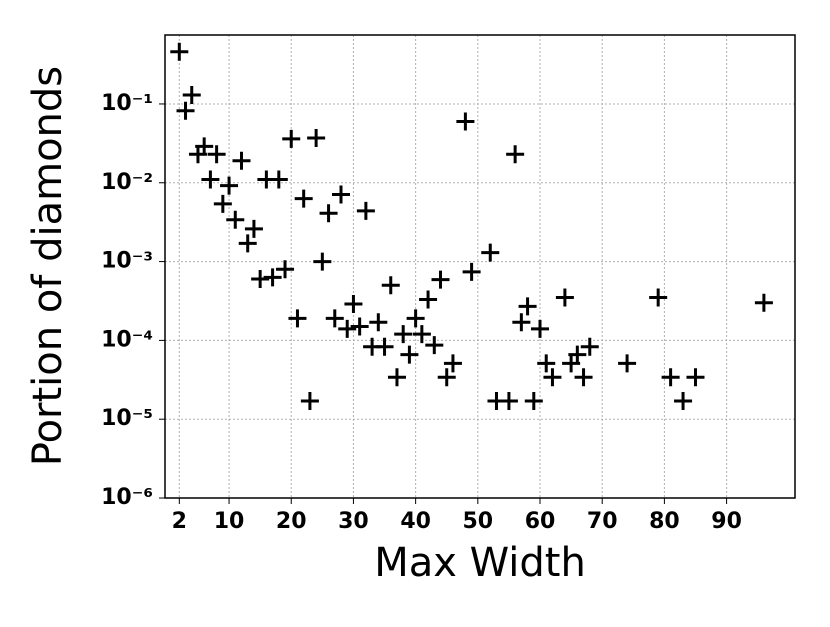  Describe the element at coordinates (127, 339) in the screenshot. I see `y-tick-label: 10⁻⁴` at that location.